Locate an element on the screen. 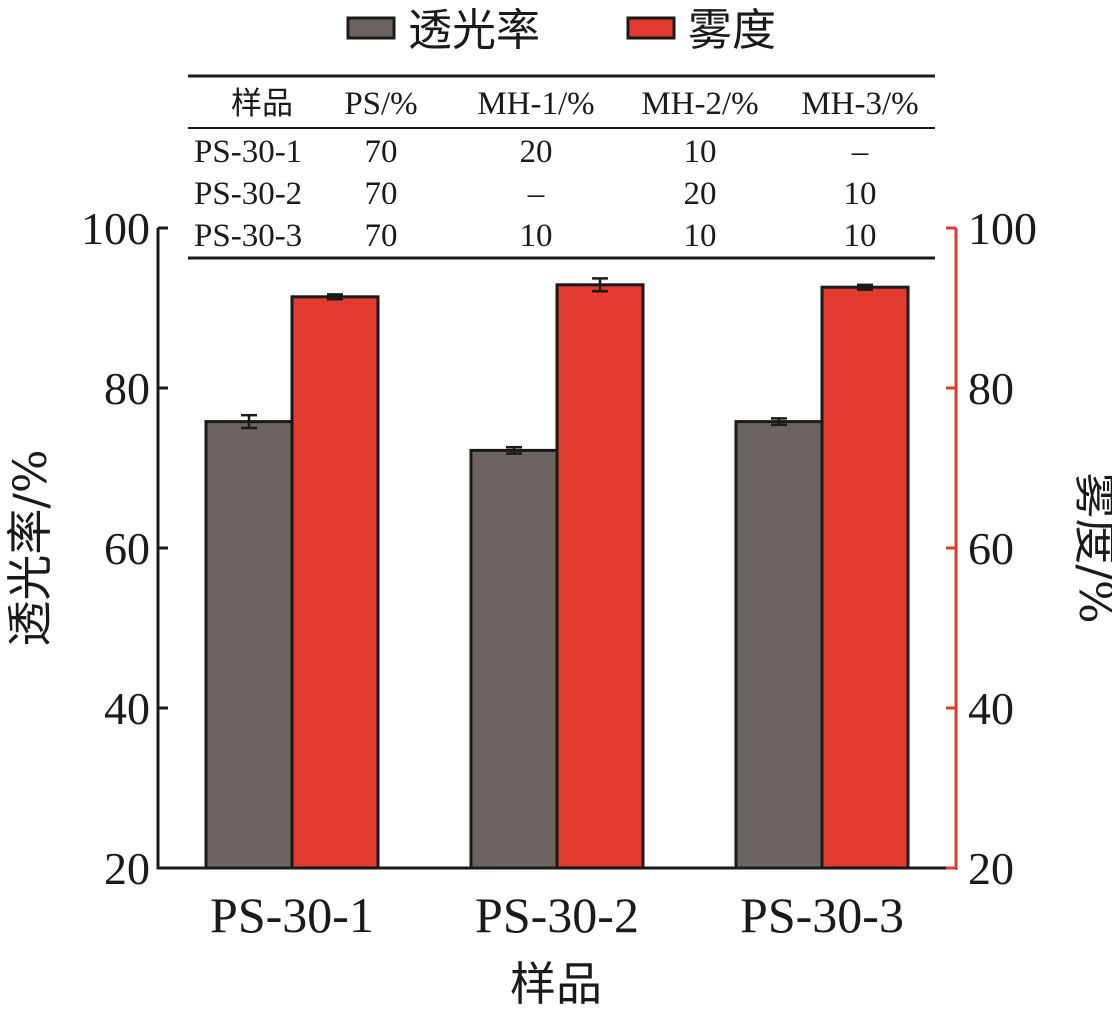 Image resolution: width=1112 pixels, height=1011 pixels. y-tick-label-left: 100 is located at coordinates (115, 228).